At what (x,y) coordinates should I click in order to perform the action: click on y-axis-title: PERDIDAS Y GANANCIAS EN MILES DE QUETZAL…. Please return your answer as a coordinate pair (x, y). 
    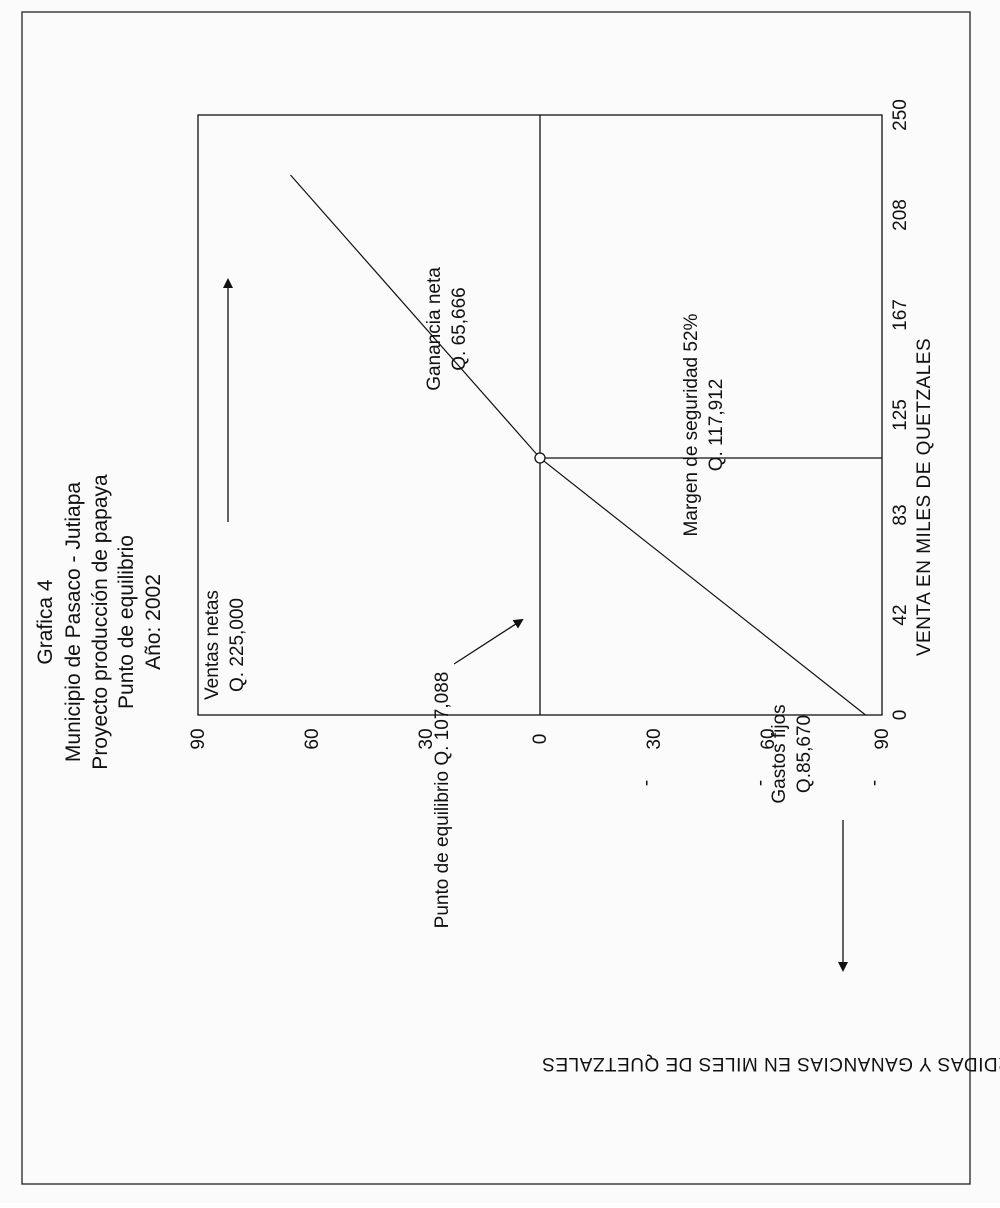
    Looking at the image, I should click on (771, 1063).